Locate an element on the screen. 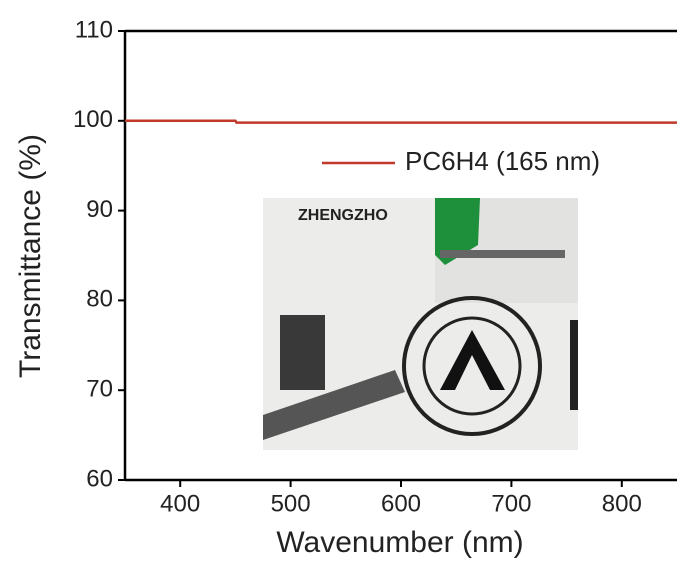  y-axis-label: Transmittance (%) is located at coordinates (30, 256).